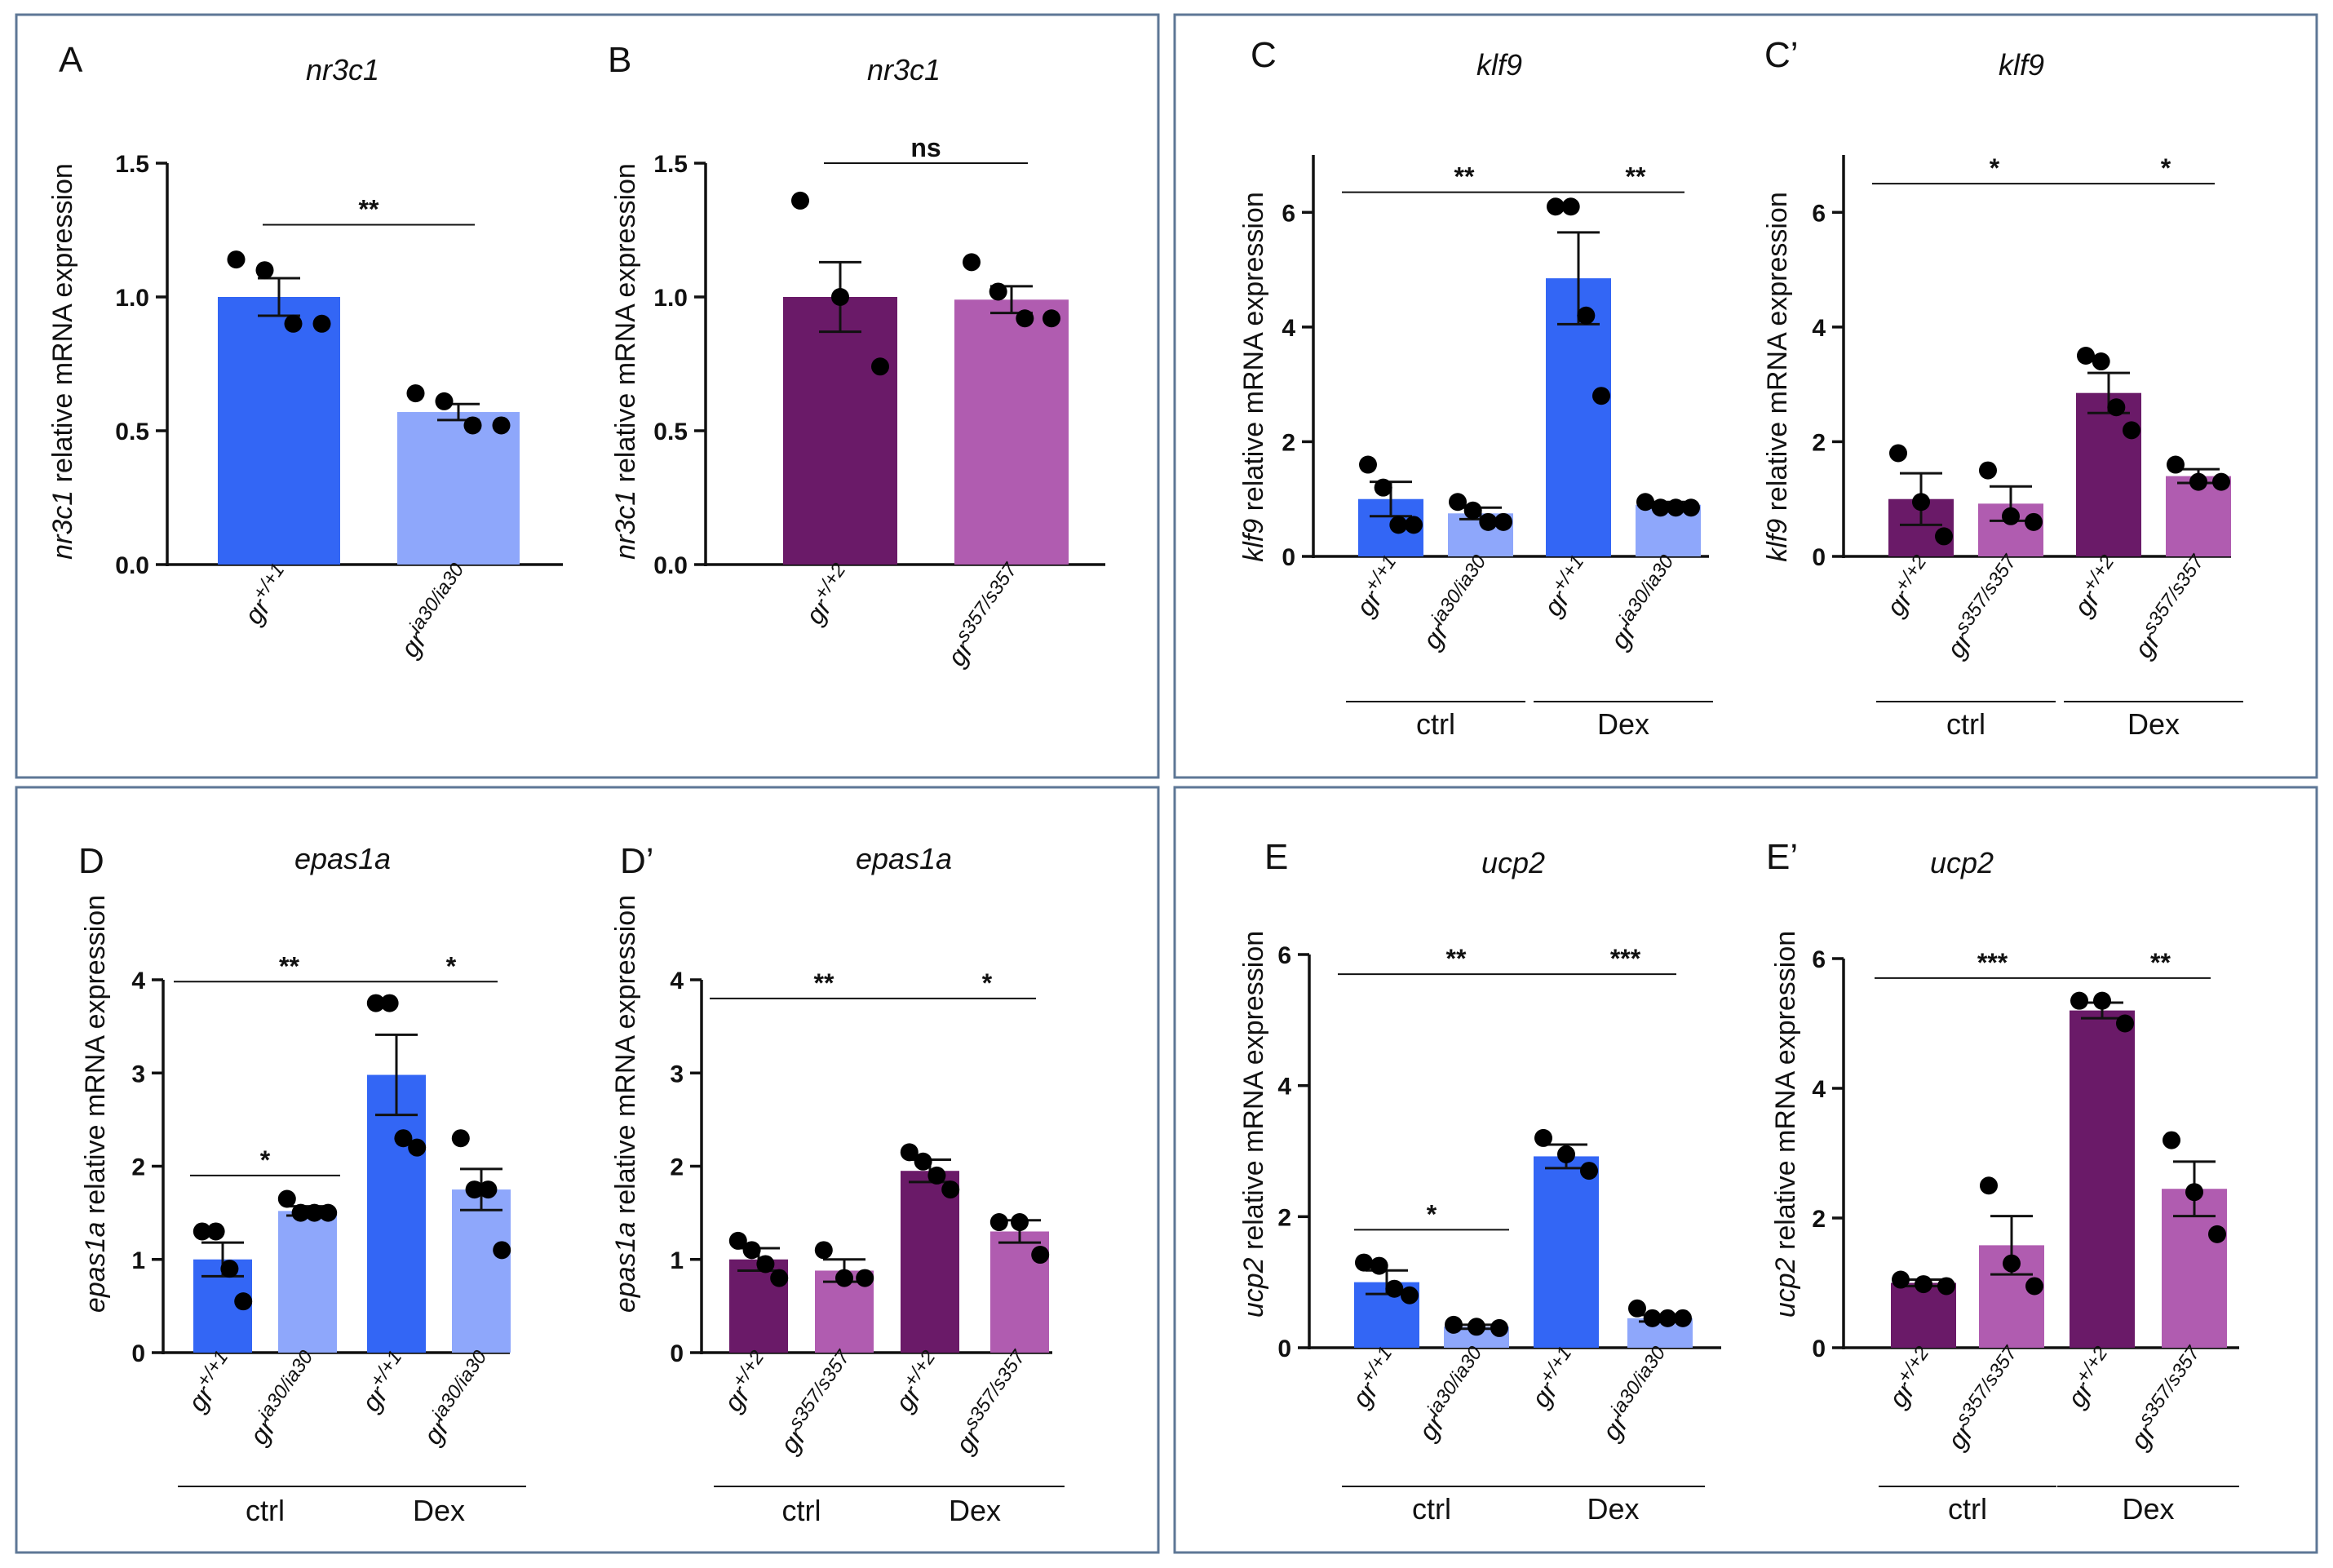 Image resolution: width=2333 pixels, height=1568 pixels. I want to click on panel-title: ucp2, so click(1962, 863).